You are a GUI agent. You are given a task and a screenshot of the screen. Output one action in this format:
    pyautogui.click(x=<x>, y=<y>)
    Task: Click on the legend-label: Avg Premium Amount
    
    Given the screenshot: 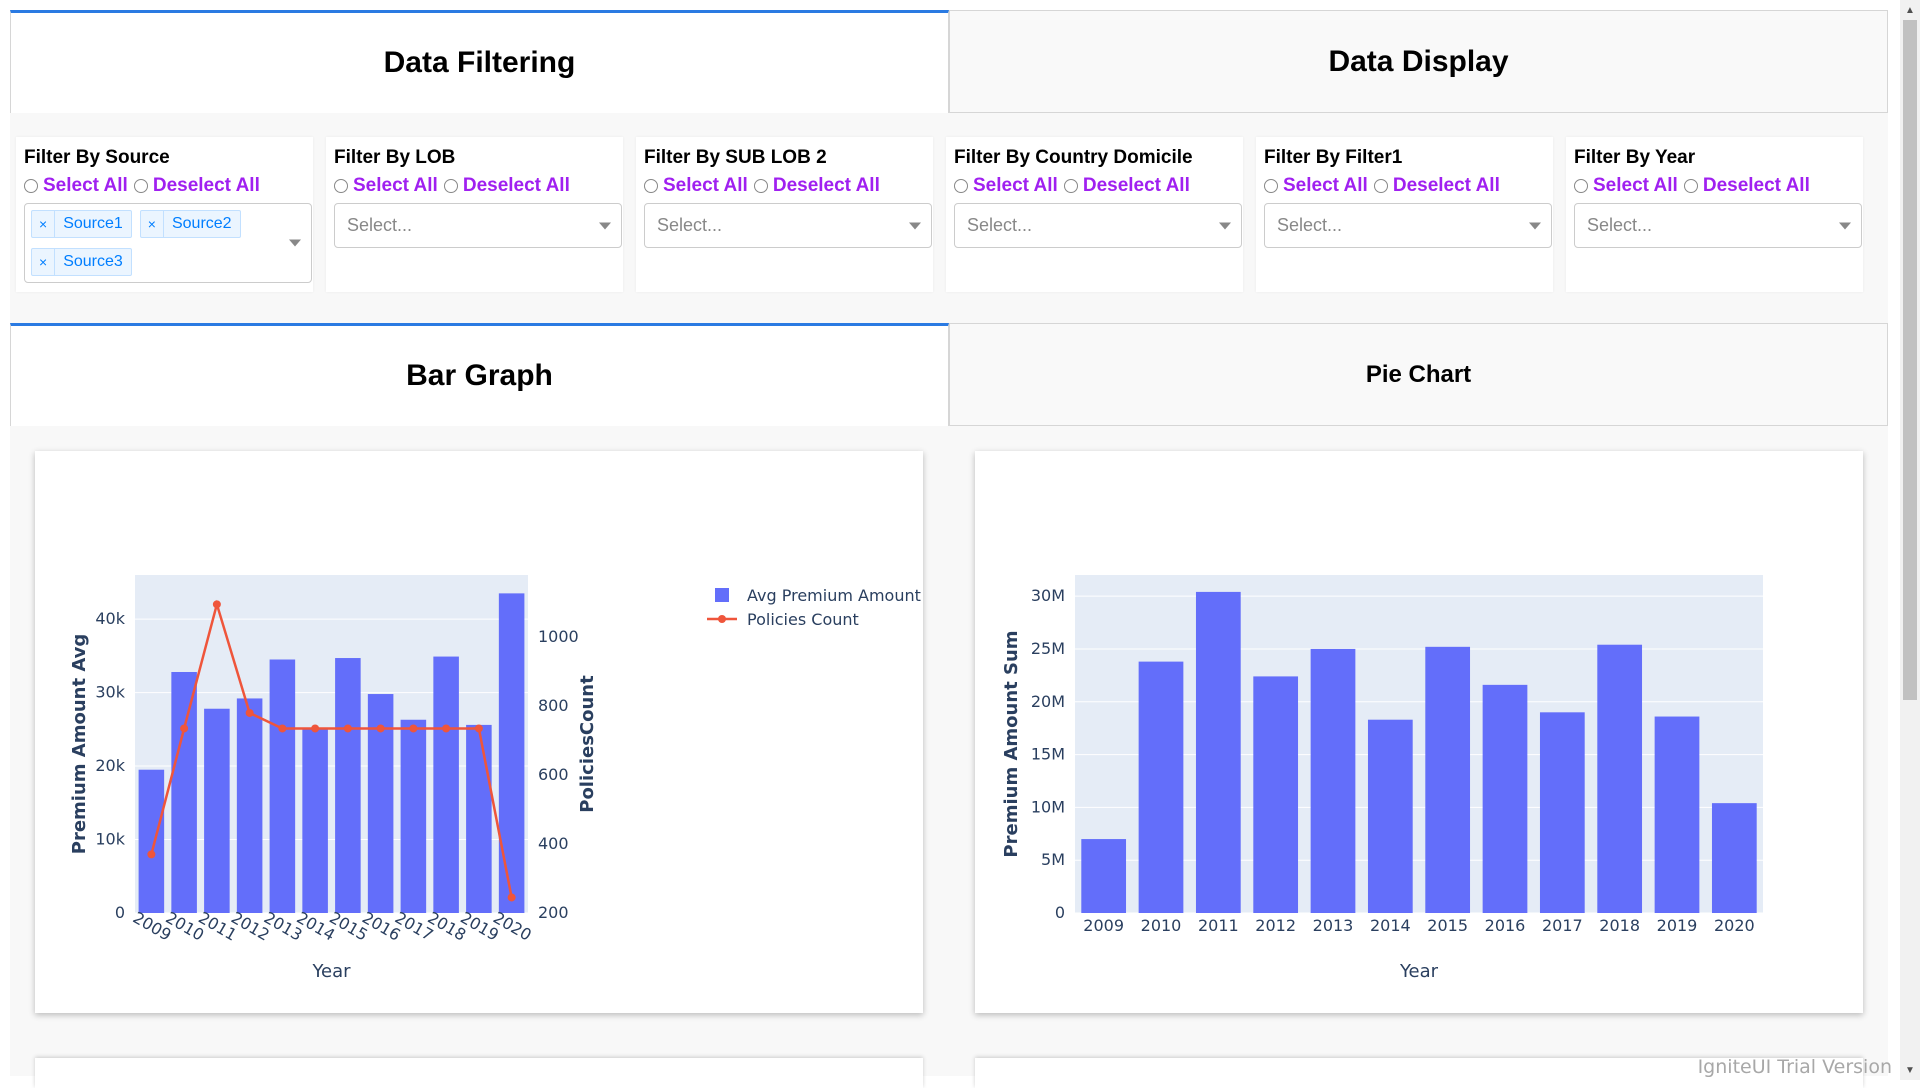 What is the action you would take?
    pyautogui.click(x=834, y=595)
    